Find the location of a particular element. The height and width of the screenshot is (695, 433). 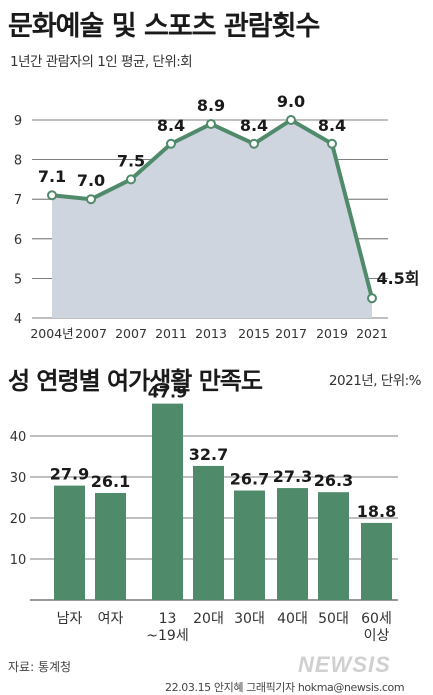

chart1-data-label: 8.9 is located at coordinates (211, 105).